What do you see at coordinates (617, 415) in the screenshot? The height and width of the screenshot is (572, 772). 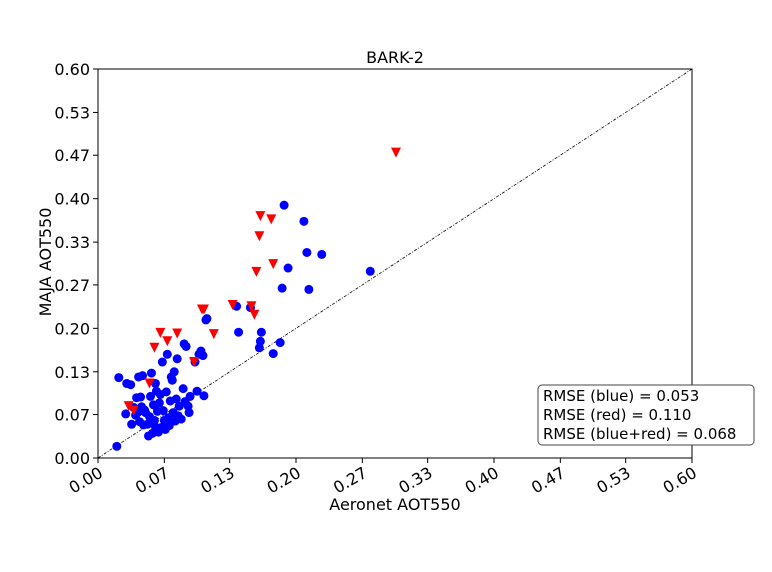 I see `rmse-text: RMSE (red) = 0.110` at bounding box center [617, 415].